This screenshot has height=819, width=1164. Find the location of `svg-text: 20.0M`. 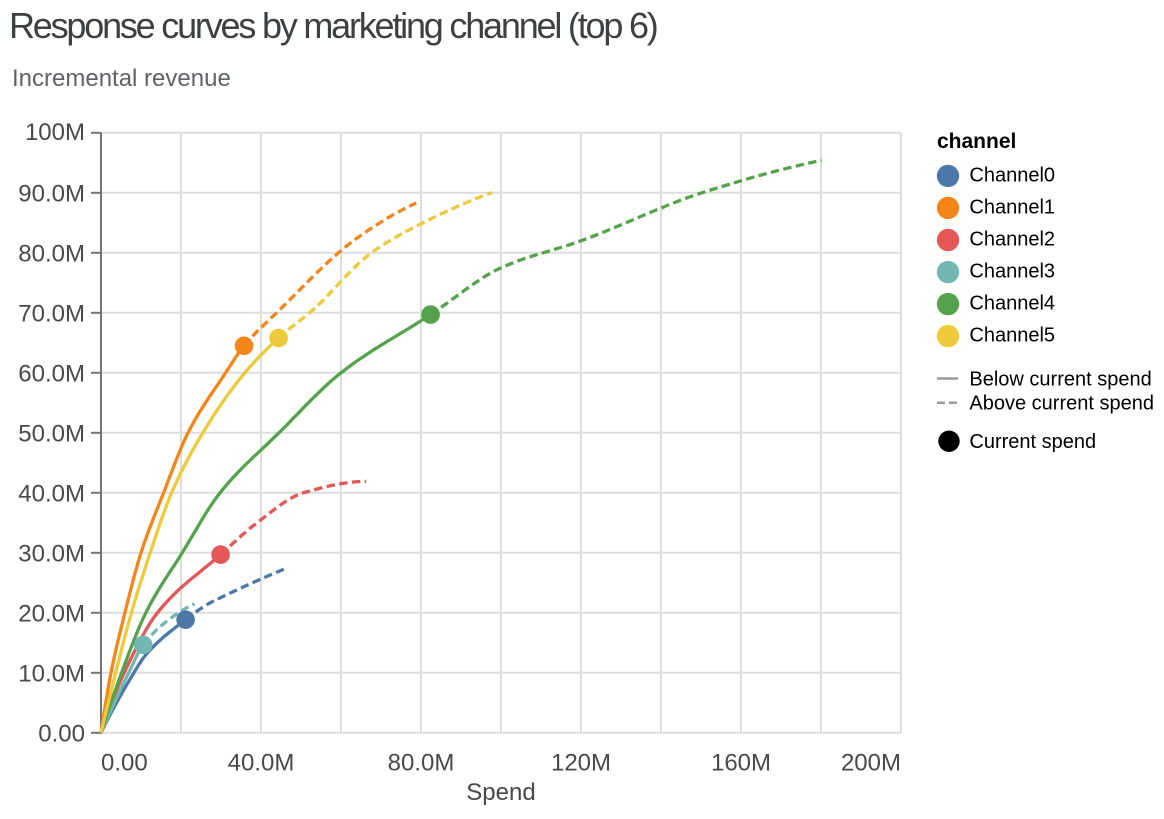

svg-text: 20.0M is located at coordinates (51, 613).